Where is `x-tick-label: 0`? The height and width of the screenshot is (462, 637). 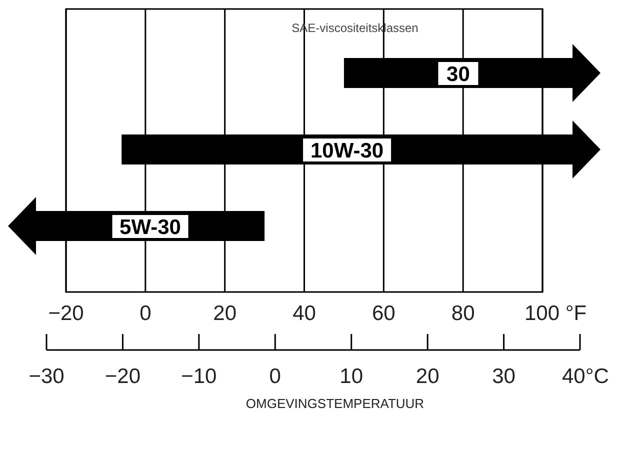 x-tick-label: 0 is located at coordinates (146, 313).